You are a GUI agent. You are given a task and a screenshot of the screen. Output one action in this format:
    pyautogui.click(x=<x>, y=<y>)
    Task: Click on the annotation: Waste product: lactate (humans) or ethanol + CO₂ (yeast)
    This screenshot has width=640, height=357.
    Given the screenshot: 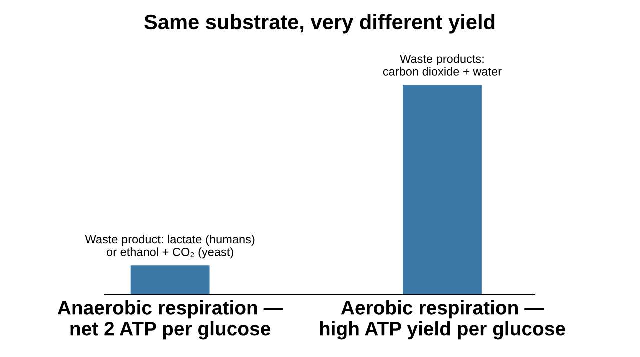 What is the action you would take?
    pyautogui.click(x=170, y=246)
    